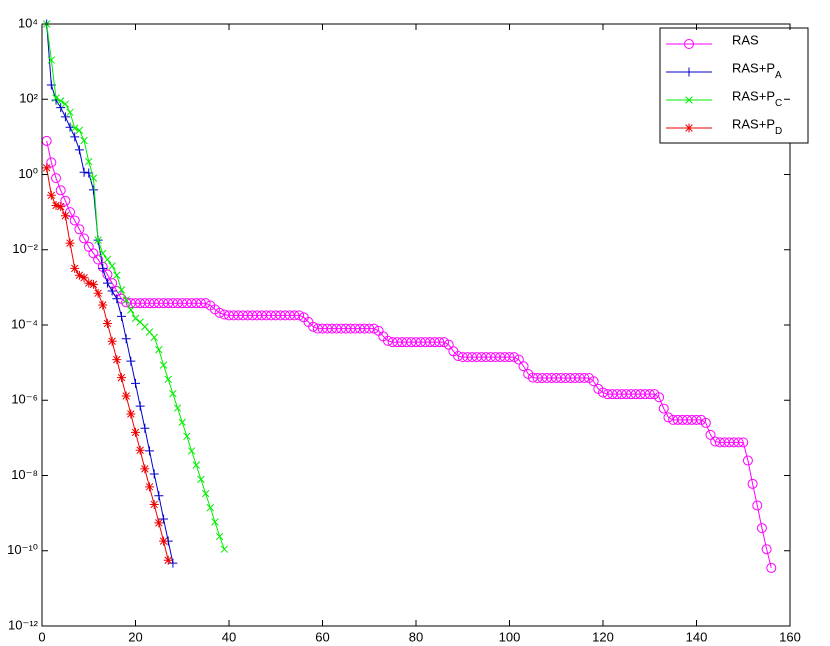  What do you see at coordinates (22, 549) in the screenshot?
I see `y-tick-label: 10⁻¹⁰` at bounding box center [22, 549].